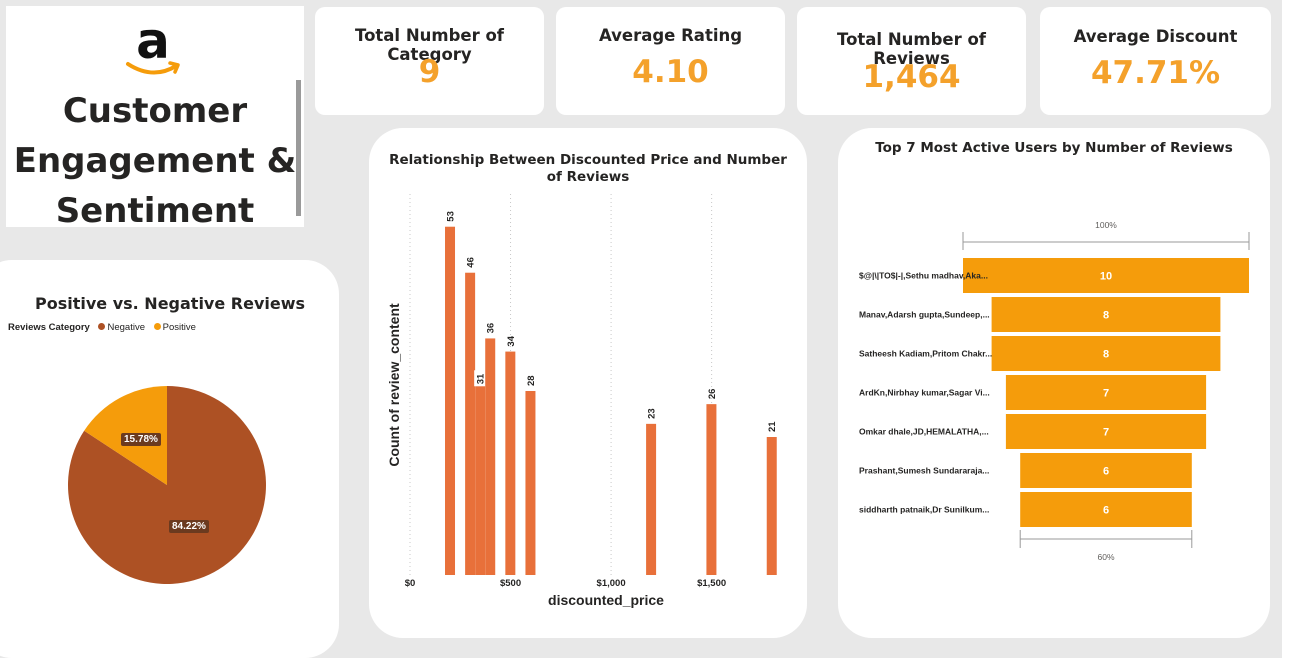 The width and height of the screenshot is (1291, 658). I want to click on page-right-edge, so click(1286, 329).